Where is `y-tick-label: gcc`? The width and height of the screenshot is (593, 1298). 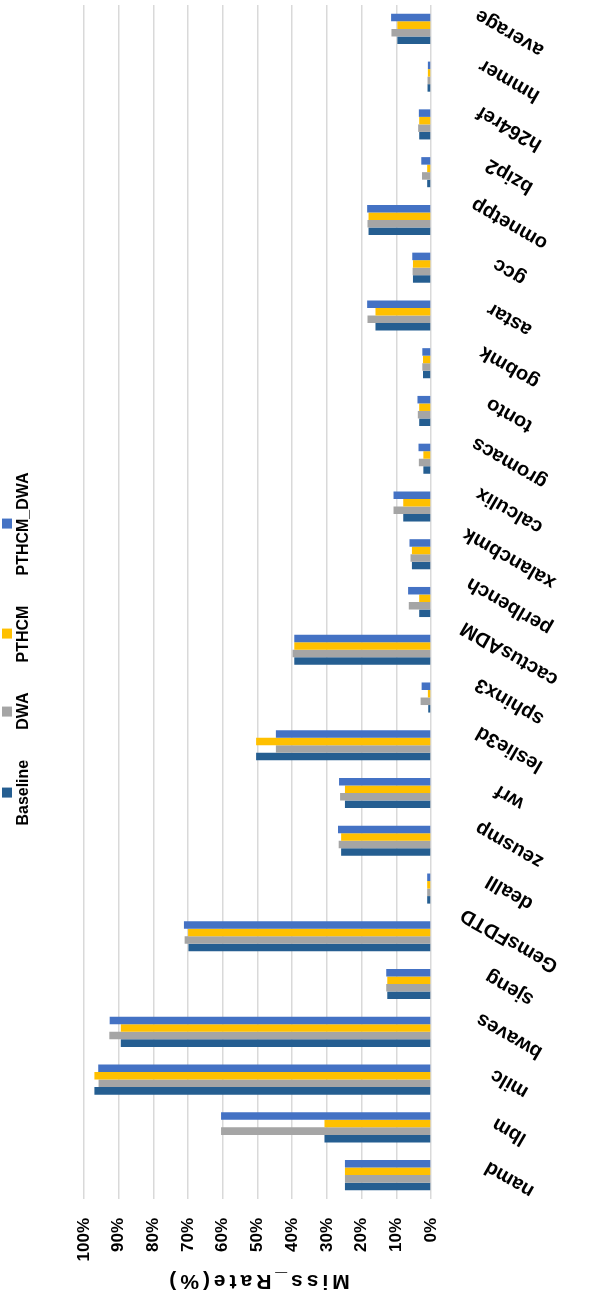 y-tick-label: gcc is located at coordinates (509, 273).